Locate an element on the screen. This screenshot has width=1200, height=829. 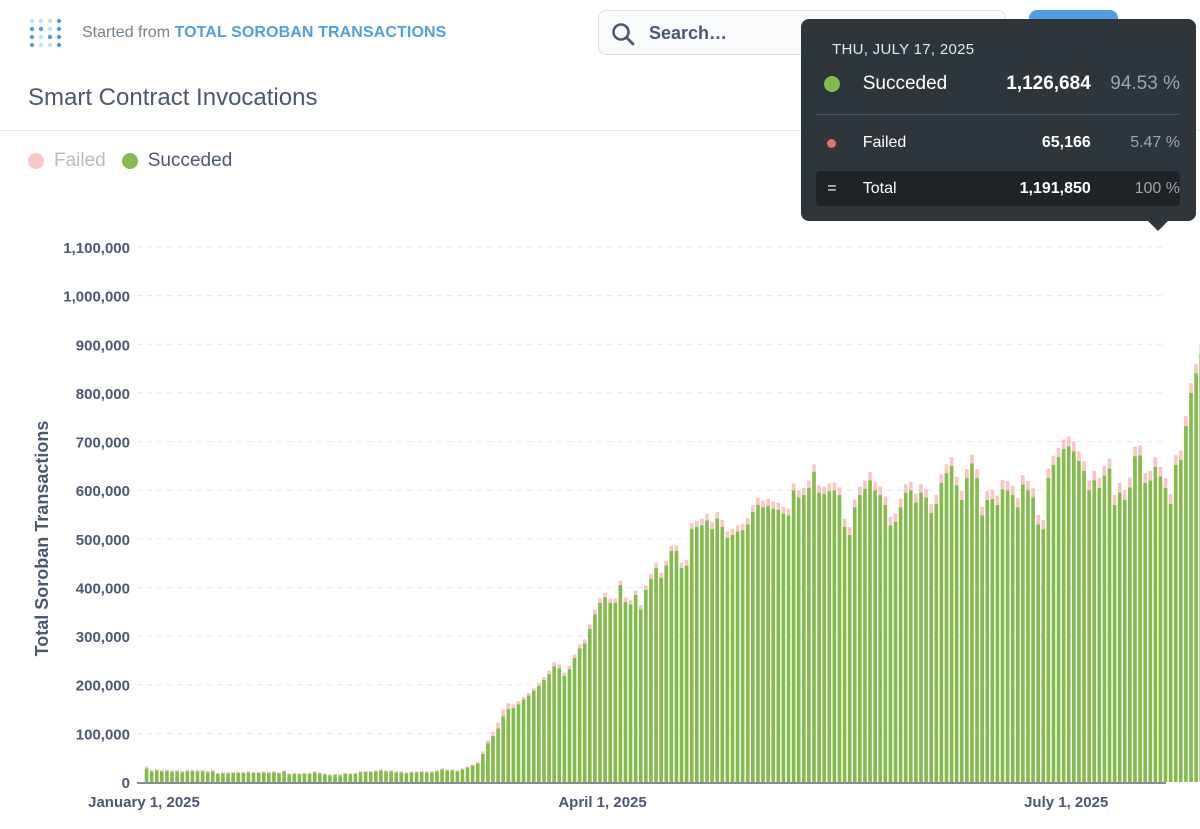
legend-item-failed: Failed is located at coordinates (67, 161).